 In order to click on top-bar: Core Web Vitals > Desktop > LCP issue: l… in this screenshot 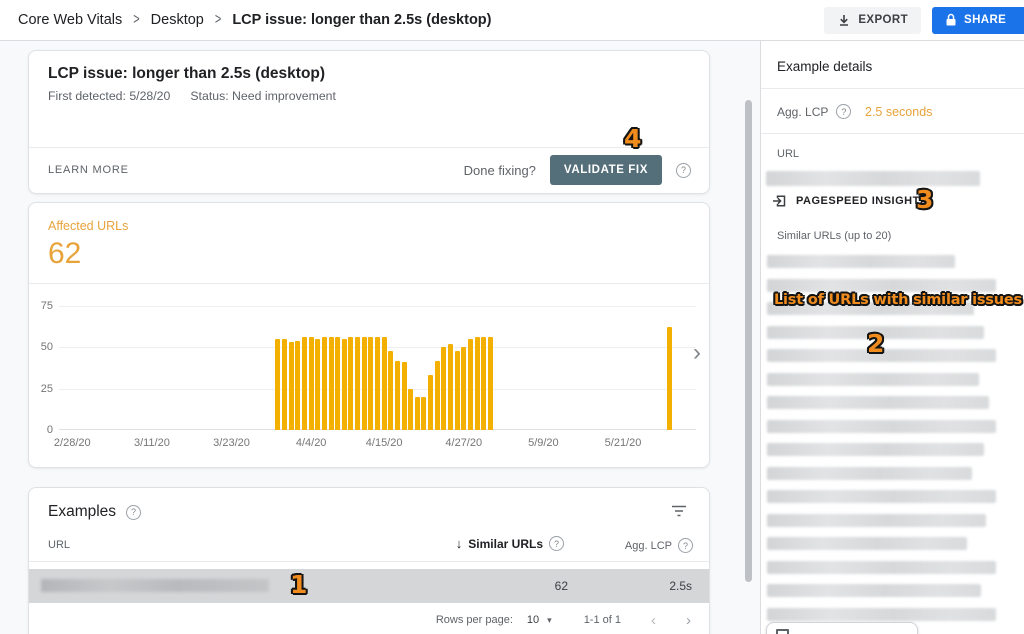, I will do `click(512, 20)`.